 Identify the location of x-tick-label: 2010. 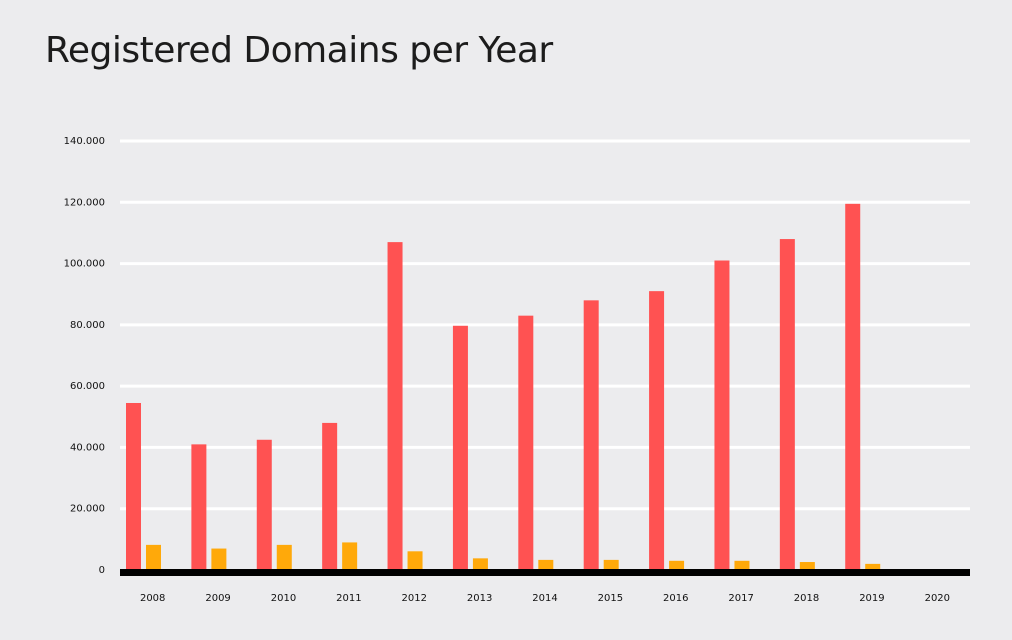
(283, 598).